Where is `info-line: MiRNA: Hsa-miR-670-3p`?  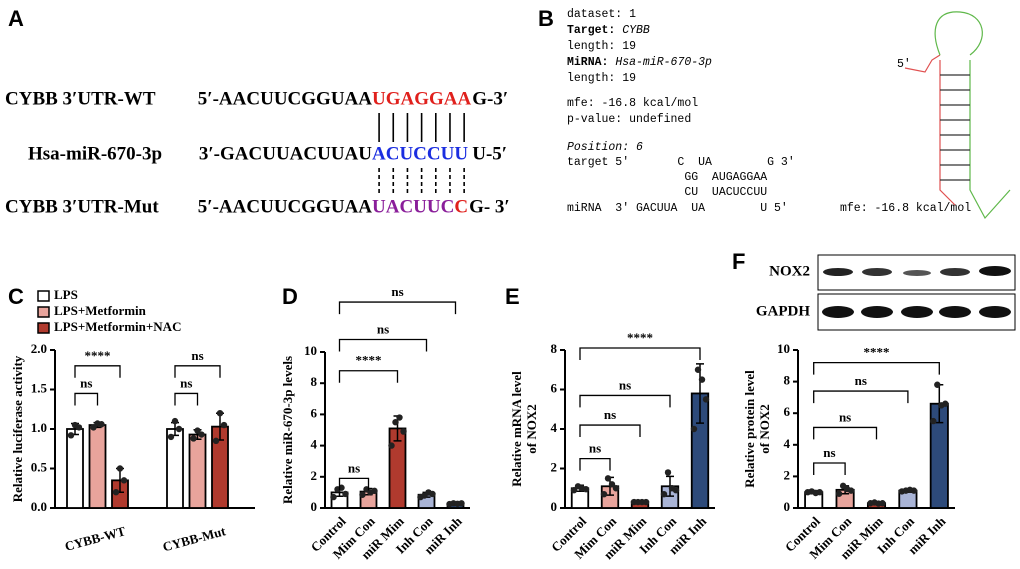
info-line: MiRNA: Hsa-miR-670-3p is located at coordinates (639, 62).